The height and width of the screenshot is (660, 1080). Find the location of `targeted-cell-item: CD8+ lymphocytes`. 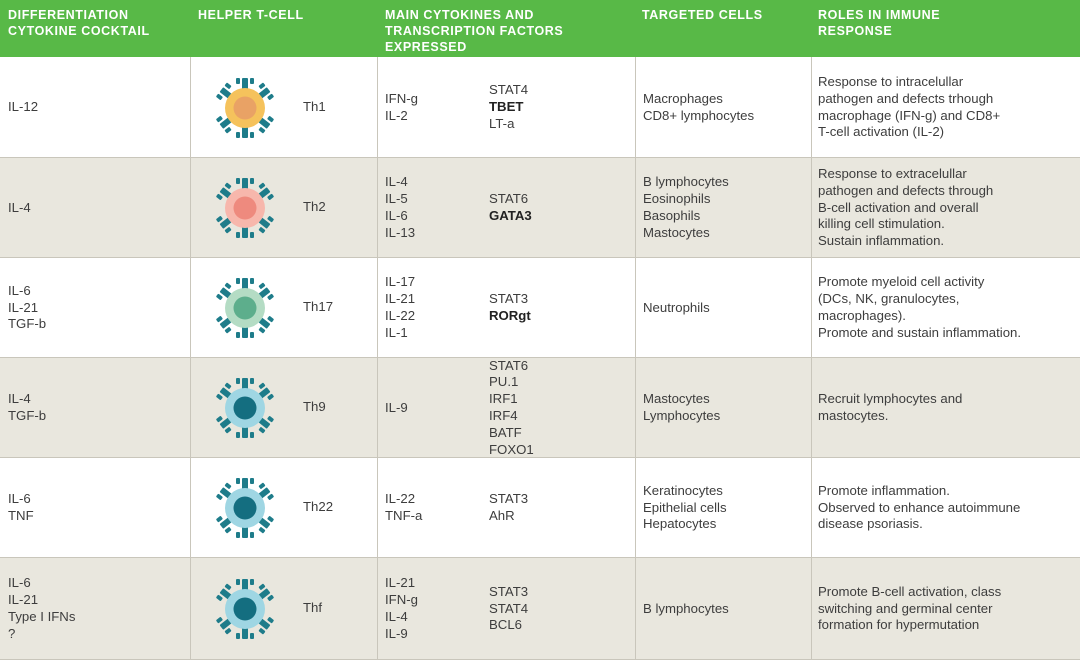

targeted-cell-item: CD8+ lymphocytes is located at coordinates (699, 115).